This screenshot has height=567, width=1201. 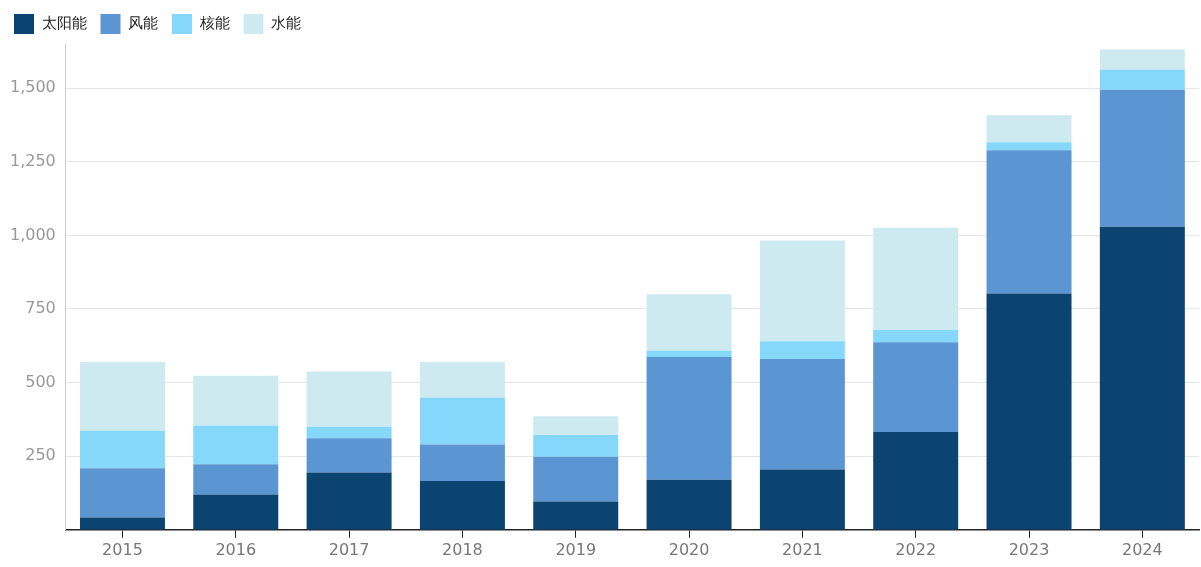 I want to click on x-tick-label: 2021, so click(x=802, y=549).